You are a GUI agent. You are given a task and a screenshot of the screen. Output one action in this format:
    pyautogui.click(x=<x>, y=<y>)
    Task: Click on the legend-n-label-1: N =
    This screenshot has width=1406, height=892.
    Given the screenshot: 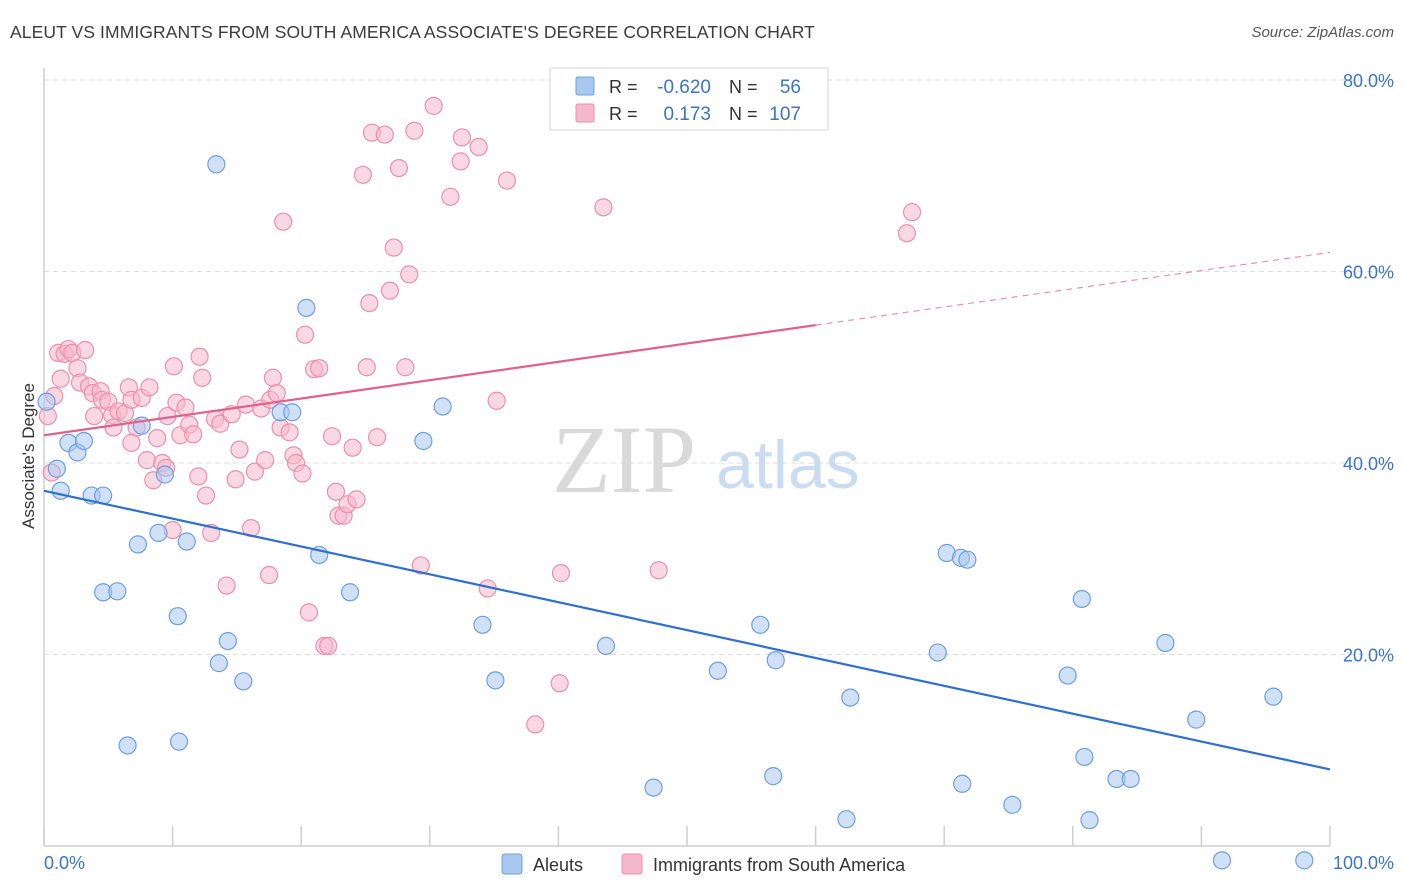 What is the action you would take?
    pyautogui.click(x=743, y=87)
    